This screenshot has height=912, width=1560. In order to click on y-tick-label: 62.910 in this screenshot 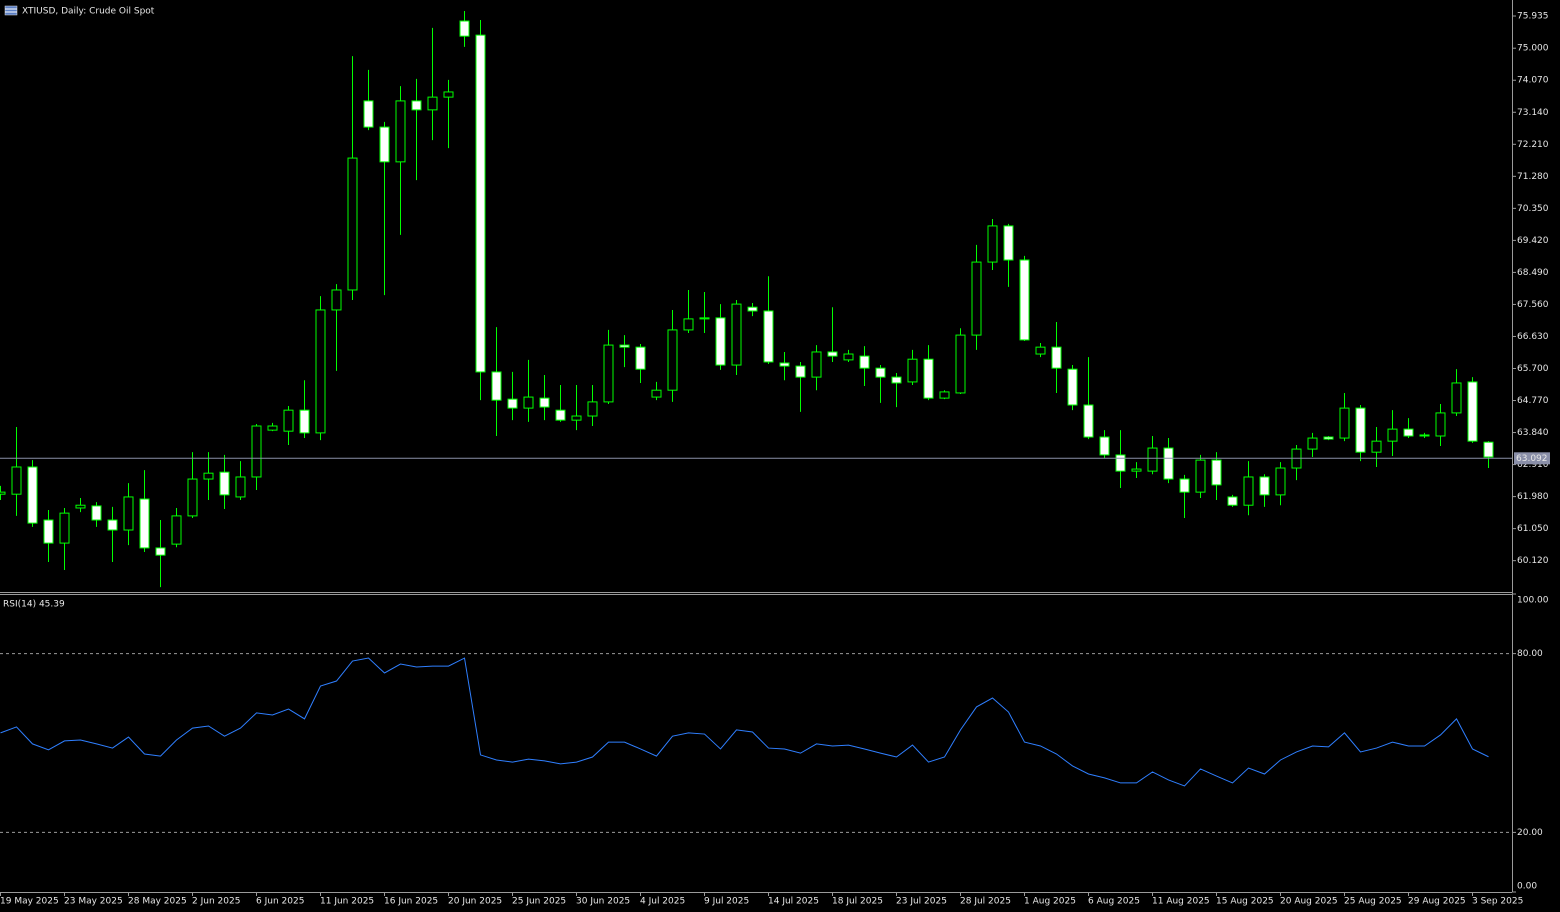, I will do `click(1533, 465)`.